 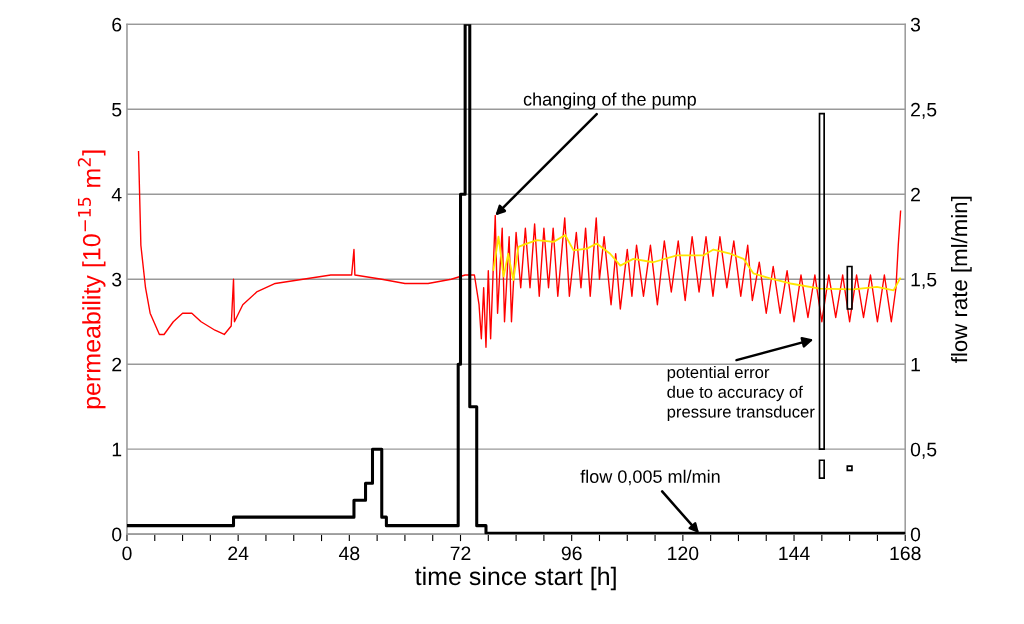 I want to click on annotation: flow 0,005 ml/min, so click(x=650, y=477).